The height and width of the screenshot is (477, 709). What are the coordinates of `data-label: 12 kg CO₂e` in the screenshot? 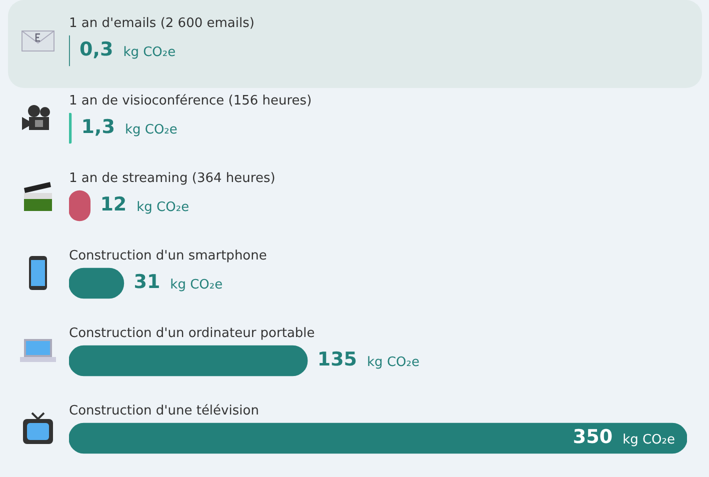 It's located at (145, 205).